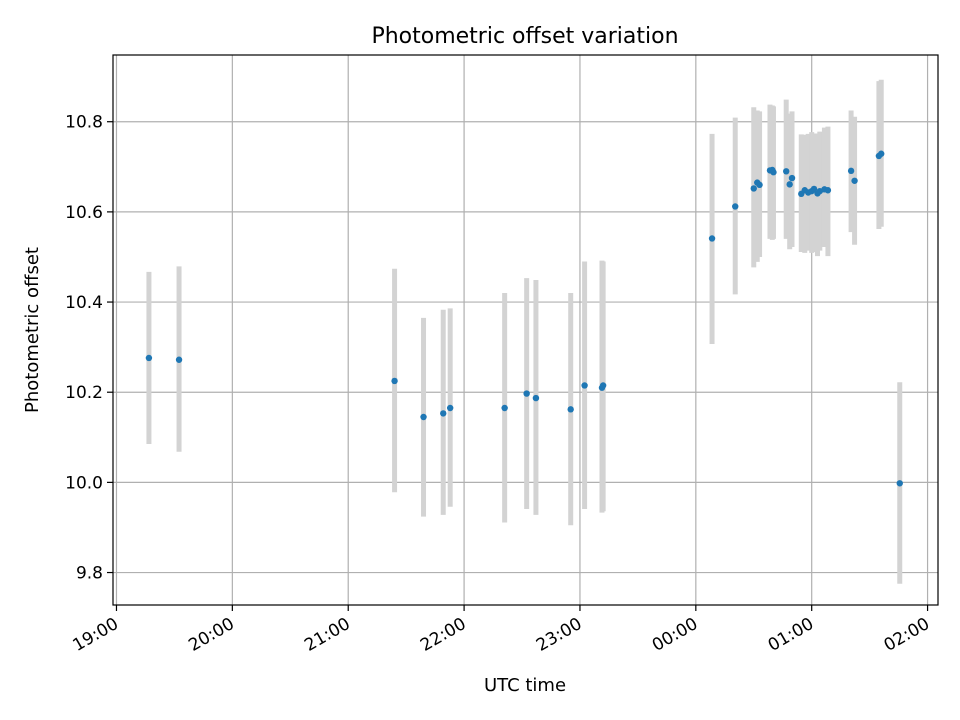 This screenshot has width=960, height=720. I want to click on x-axis-label: UTC time, so click(525, 685).